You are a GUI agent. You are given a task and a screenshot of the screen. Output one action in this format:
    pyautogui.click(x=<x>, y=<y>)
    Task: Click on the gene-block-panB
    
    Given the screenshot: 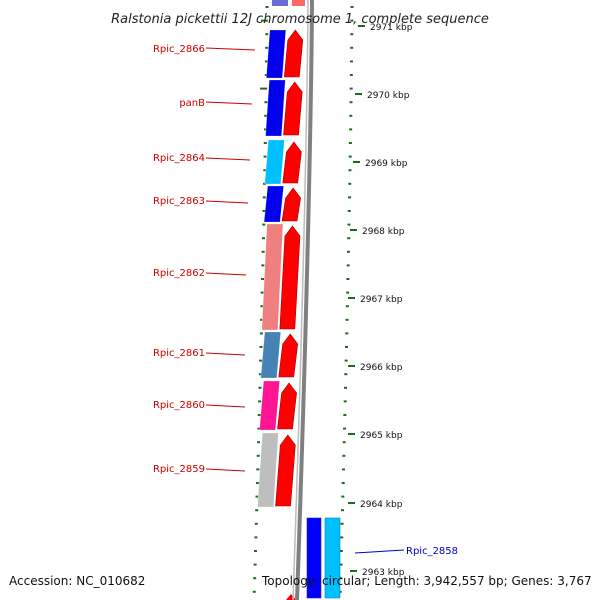 What is the action you would take?
    pyautogui.click(x=275, y=108)
    